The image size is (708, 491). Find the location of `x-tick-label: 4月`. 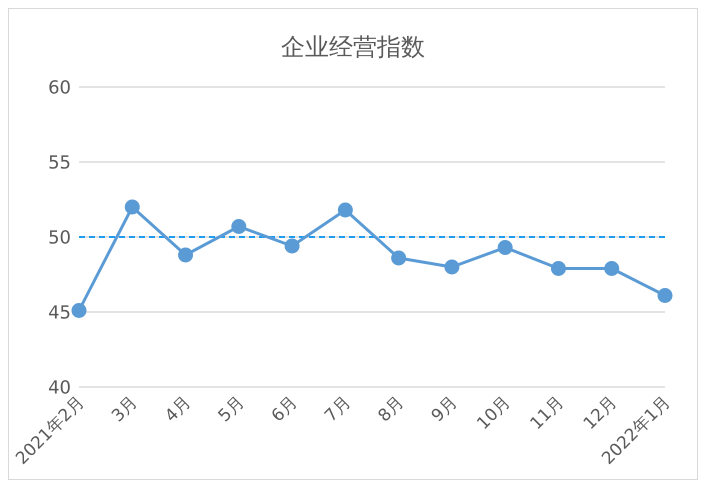

x-tick-label: 4月 is located at coordinates (178, 409).